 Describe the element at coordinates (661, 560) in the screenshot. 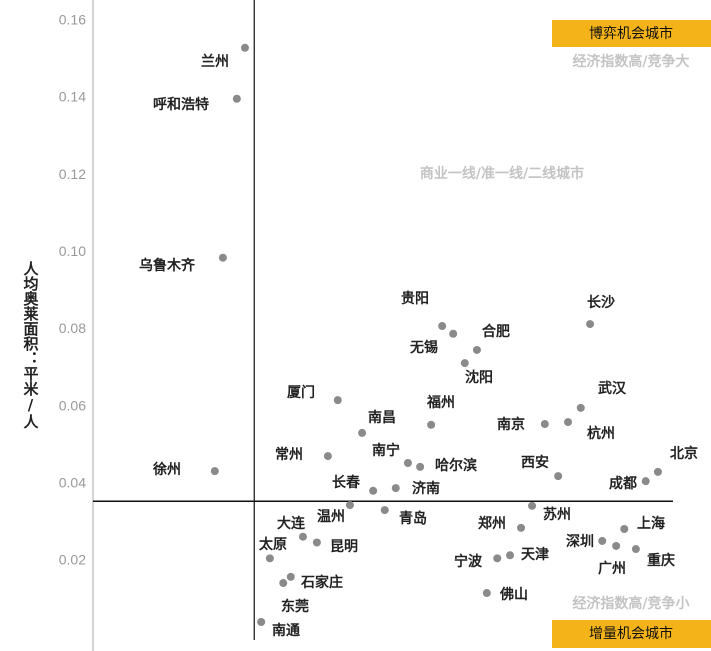

I see `point-label: 重庆` at that location.